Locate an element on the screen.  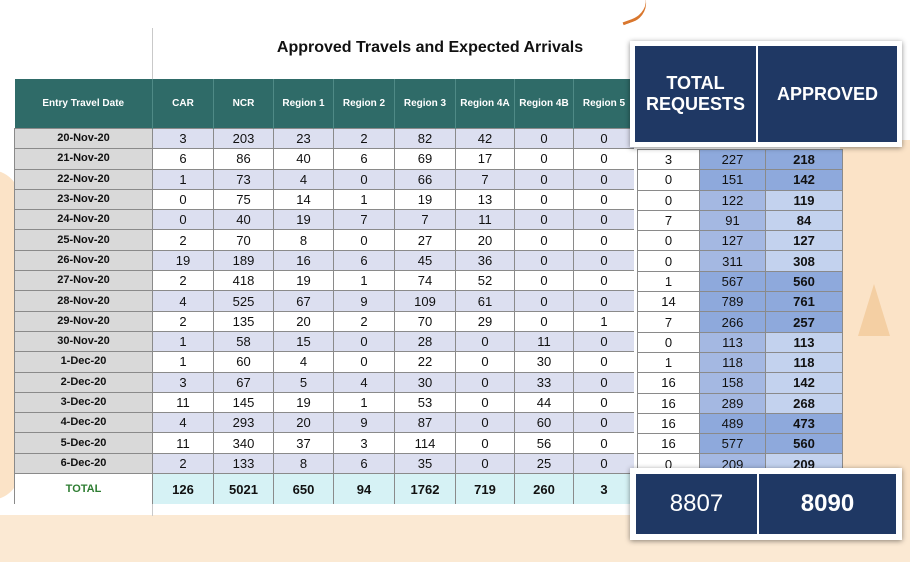
table-row: 23-Nov-20 0 75 14 1 19 13 0 0 is located at coordinates (324, 199).